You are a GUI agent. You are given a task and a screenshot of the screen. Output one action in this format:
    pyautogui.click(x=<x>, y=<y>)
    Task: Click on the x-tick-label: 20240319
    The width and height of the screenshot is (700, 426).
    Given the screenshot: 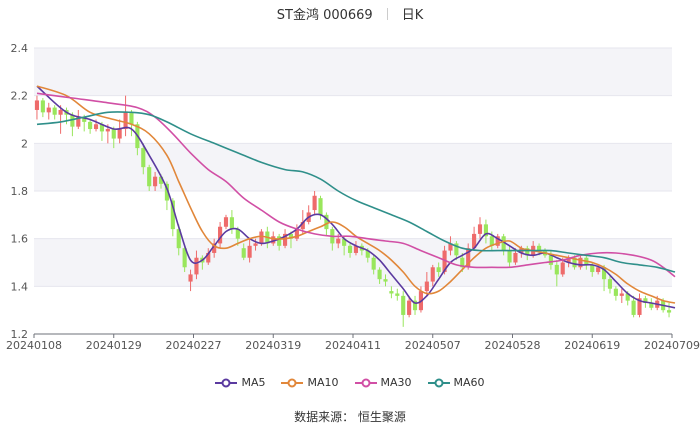 What is the action you would take?
    pyautogui.click(x=273, y=345)
    